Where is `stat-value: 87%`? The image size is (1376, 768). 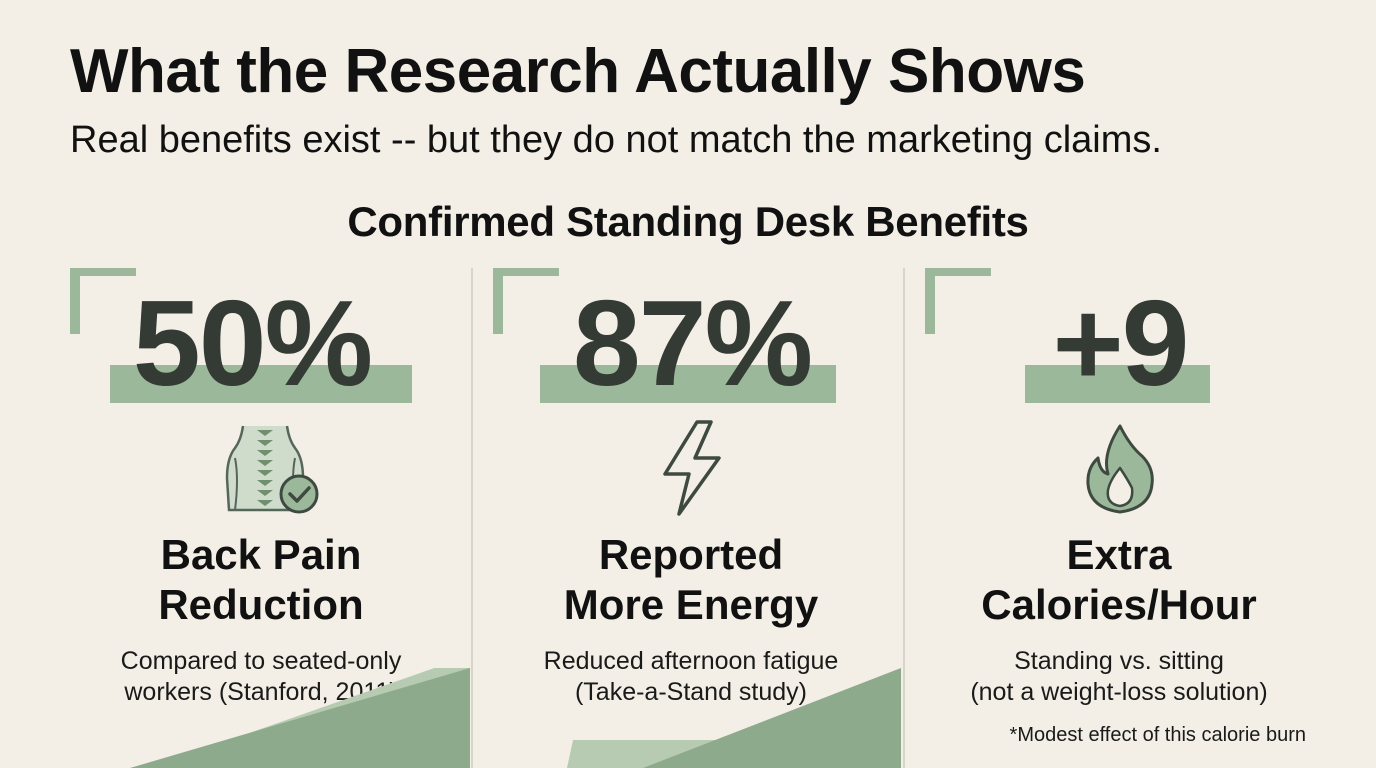
stat-value: 87% is located at coordinates (692, 343).